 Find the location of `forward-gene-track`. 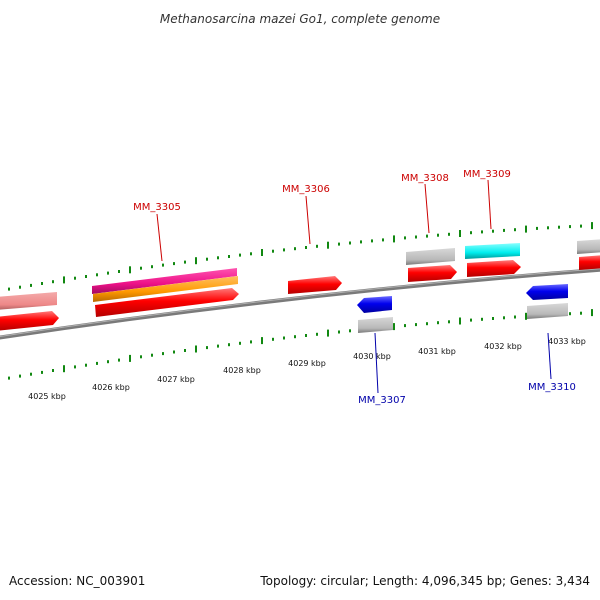

forward-gene-track is located at coordinates (300, 293).